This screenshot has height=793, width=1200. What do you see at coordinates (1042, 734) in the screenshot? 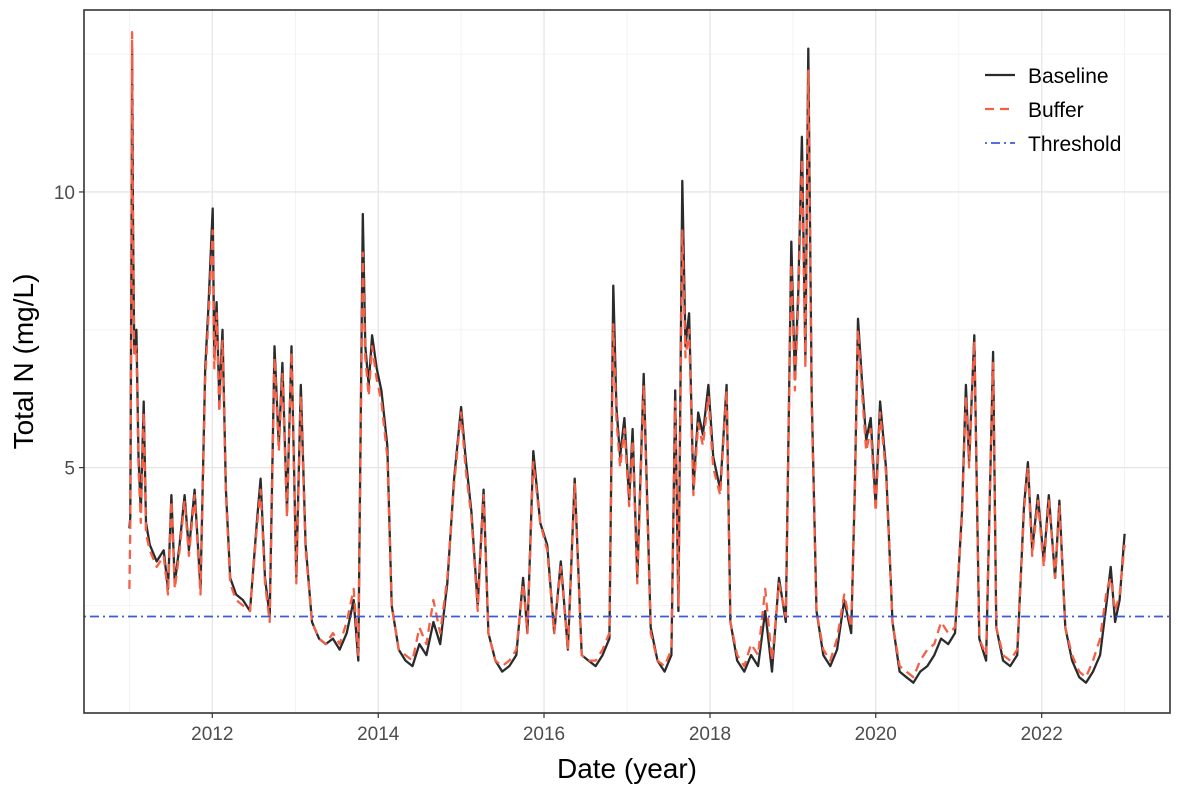
I see `x-tick-label: 2022` at bounding box center [1042, 734].